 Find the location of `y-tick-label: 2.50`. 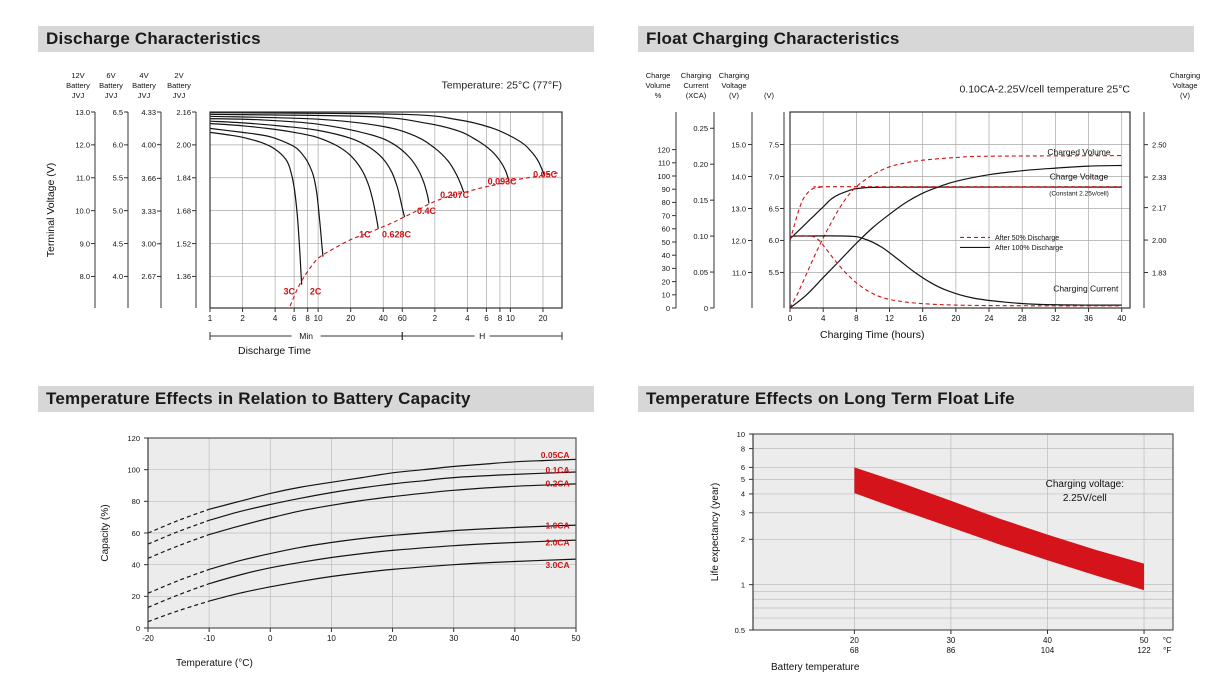

y-tick-label: 2.50 is located at coordinates (1159, 144).